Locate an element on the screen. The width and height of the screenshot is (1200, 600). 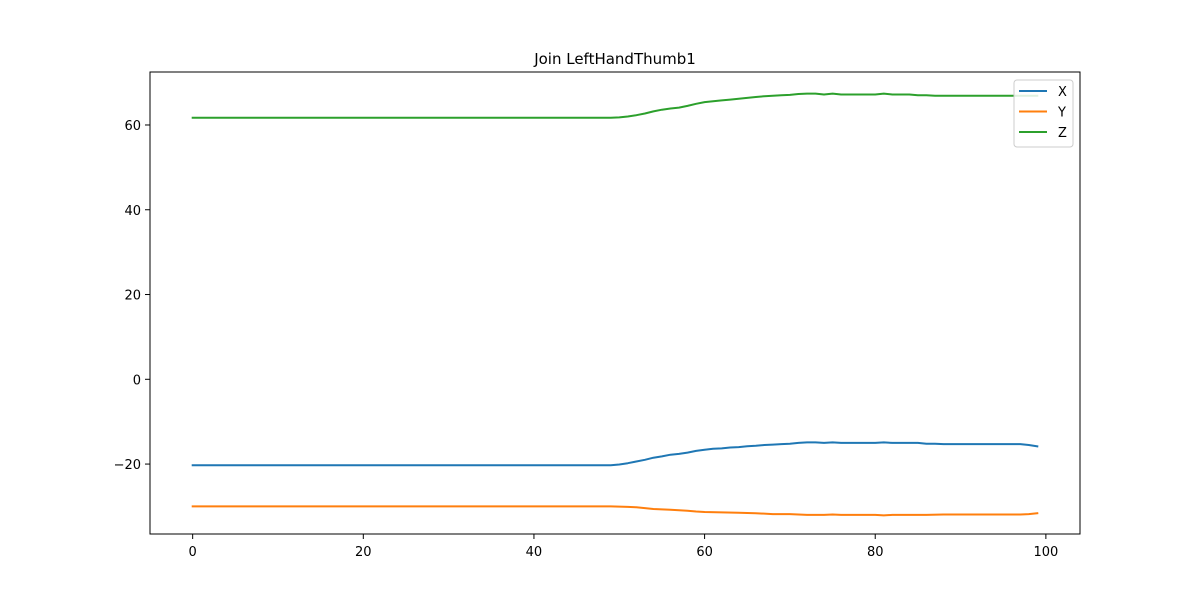
x-tick-label: 40 is located at coordinates (534, 552).